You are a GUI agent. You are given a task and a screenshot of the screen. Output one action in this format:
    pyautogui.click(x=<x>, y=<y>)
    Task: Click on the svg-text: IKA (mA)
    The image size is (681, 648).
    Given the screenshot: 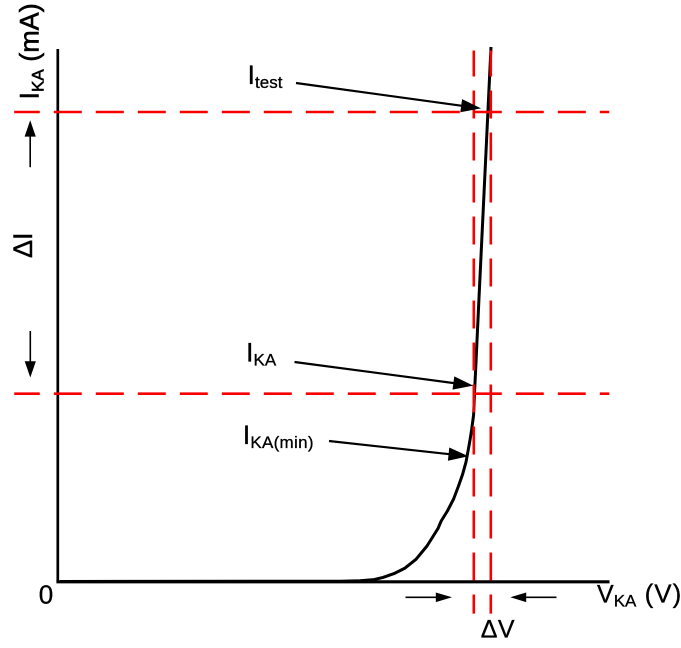 What is the action you would take?
    pyautogui.click(x=30, y=51)
    